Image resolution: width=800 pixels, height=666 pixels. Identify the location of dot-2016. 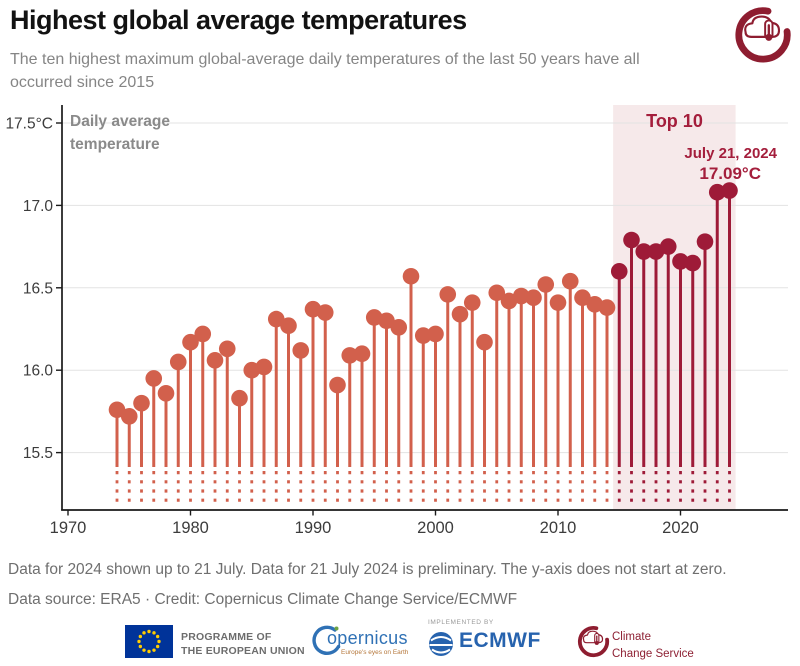
(631, 240).